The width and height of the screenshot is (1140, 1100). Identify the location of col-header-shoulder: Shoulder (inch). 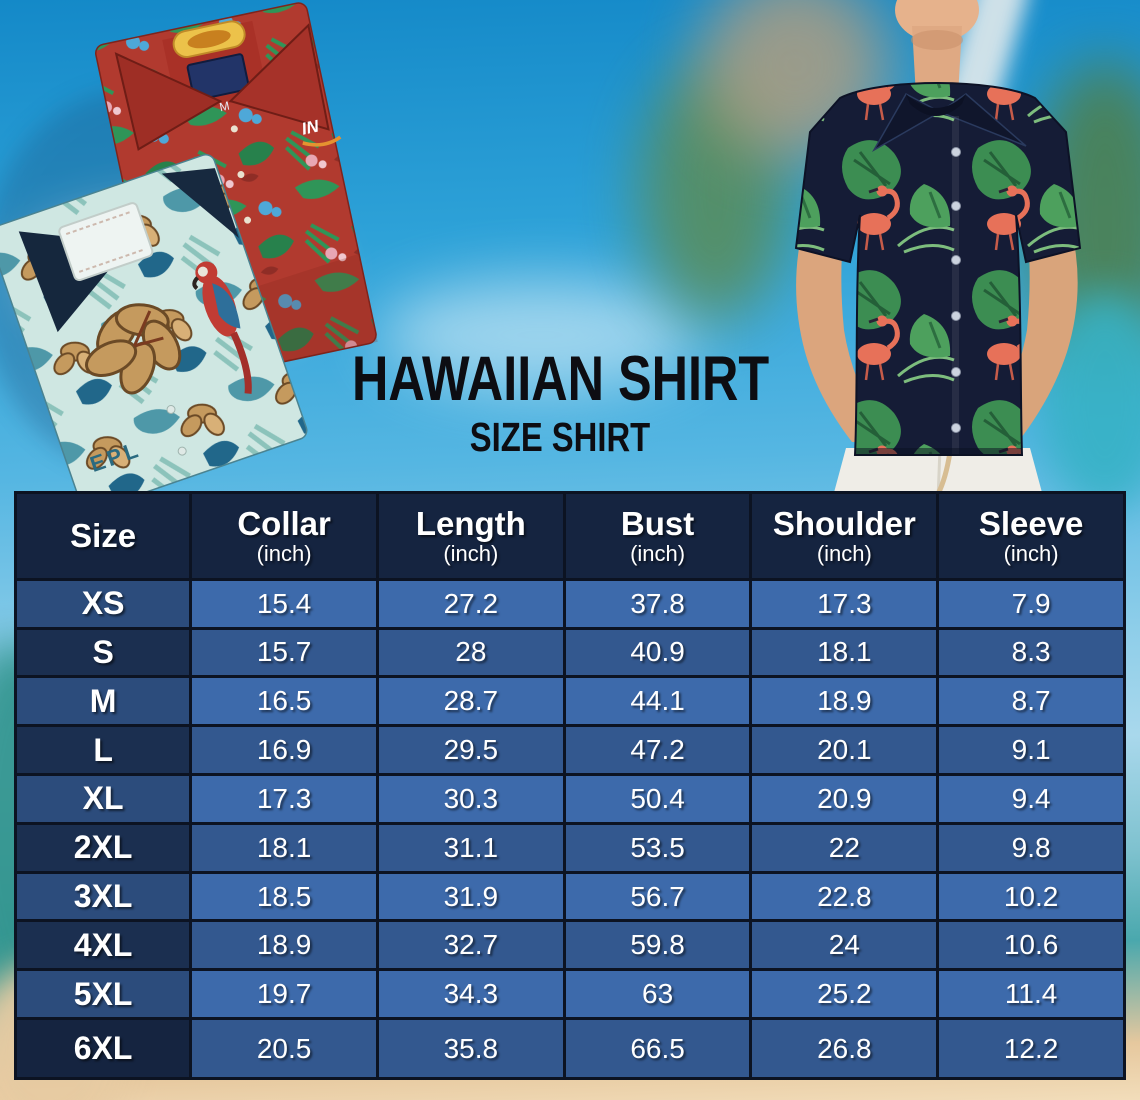
(844, 536).